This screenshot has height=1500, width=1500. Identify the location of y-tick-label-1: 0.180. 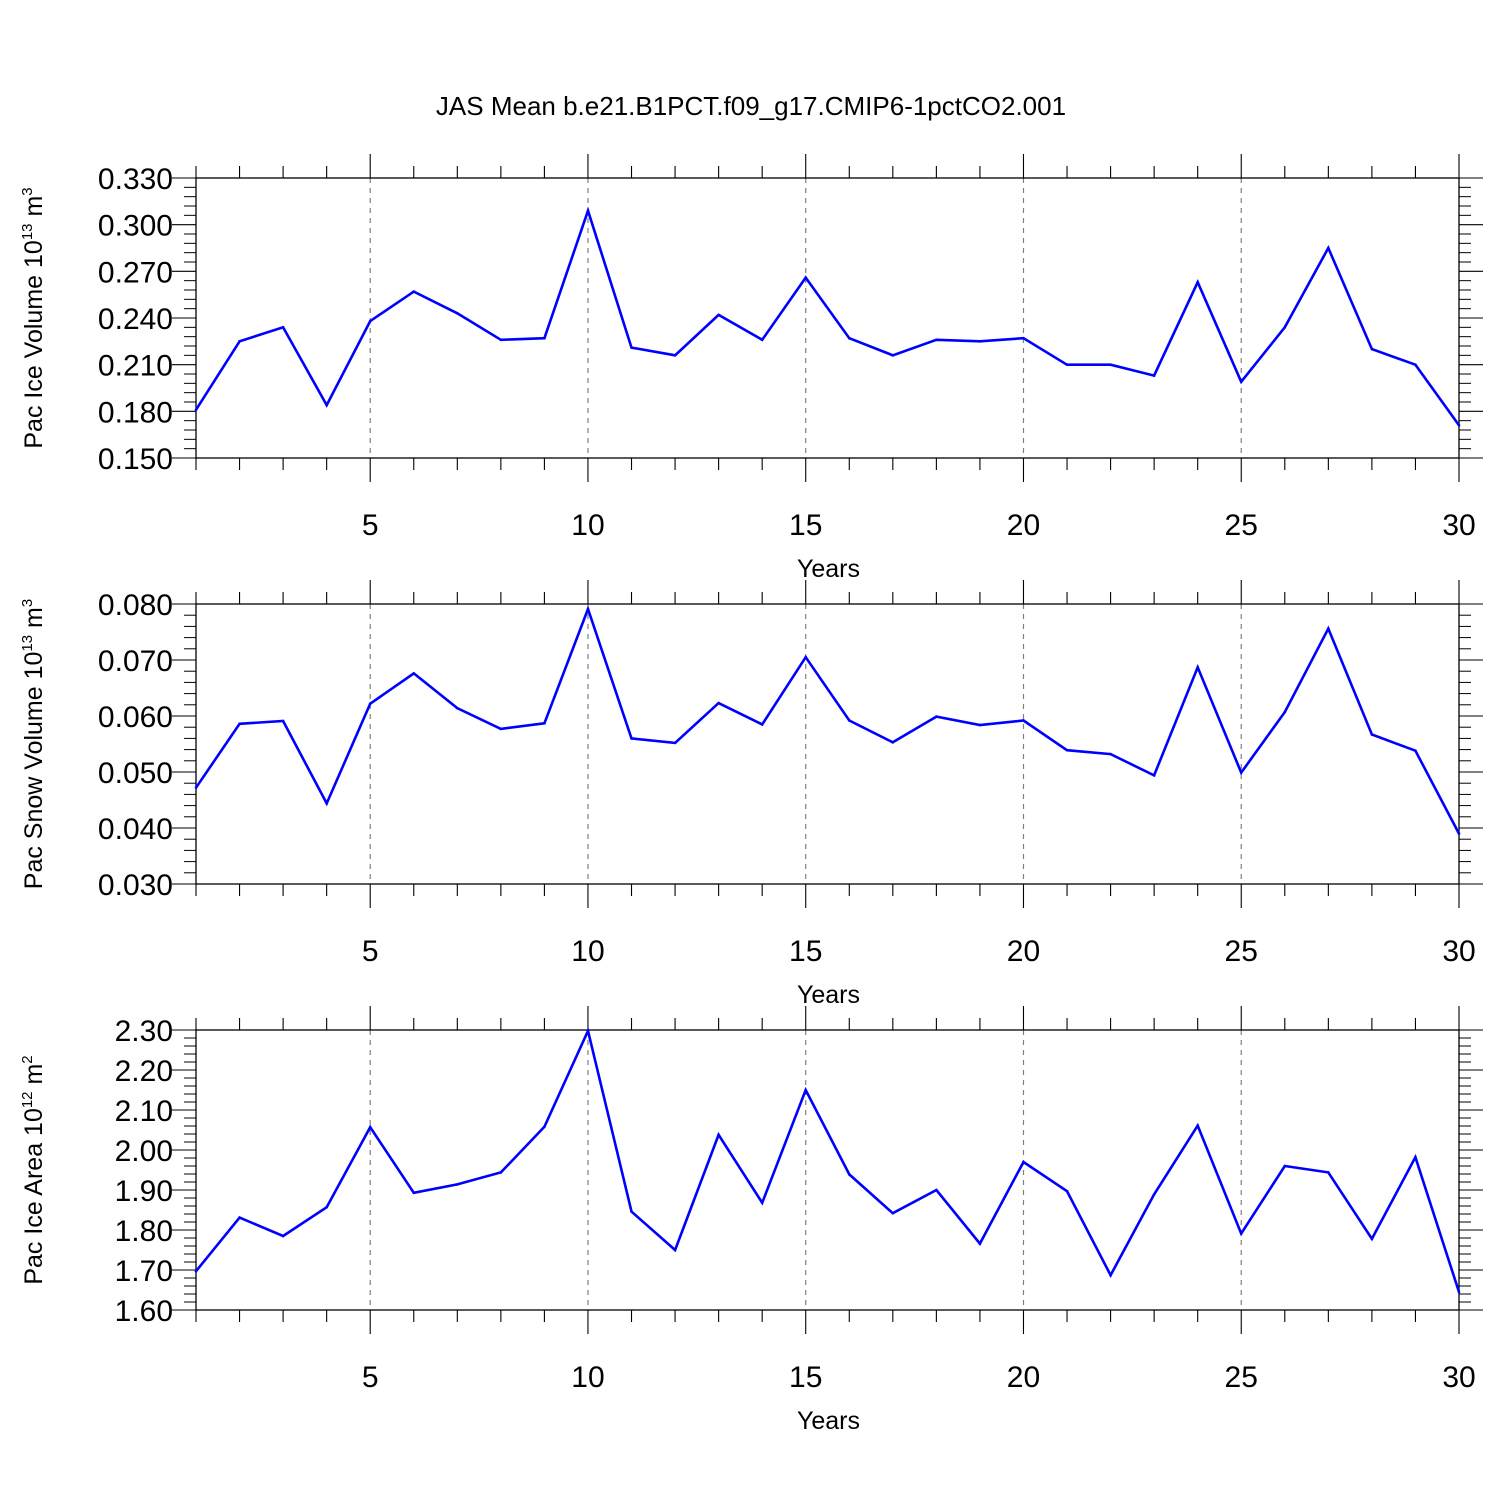
(135, 412).